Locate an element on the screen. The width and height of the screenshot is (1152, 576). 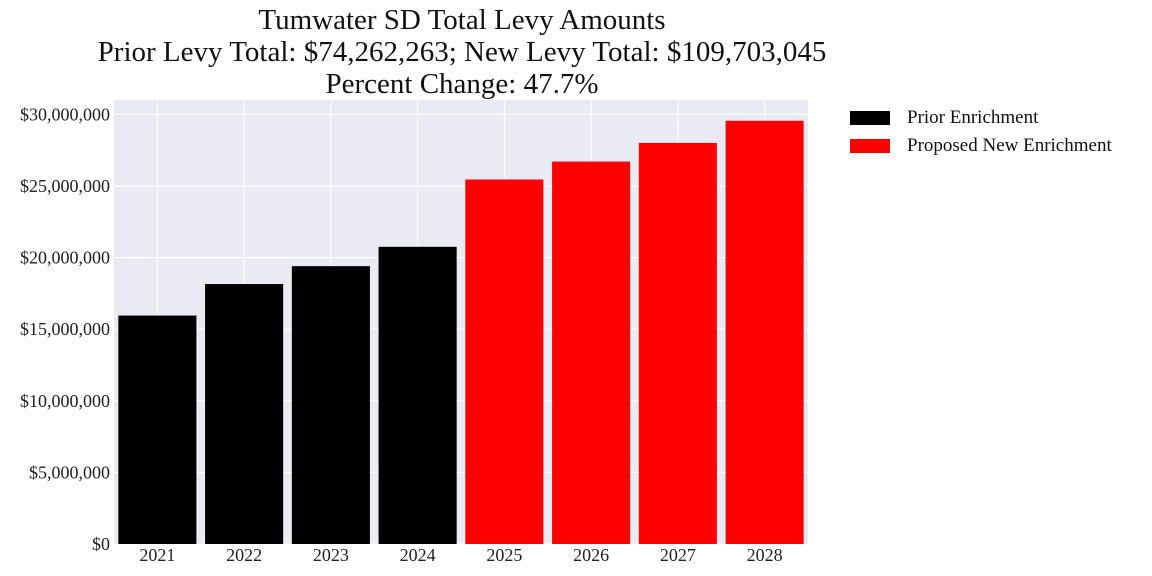
x-tick-label: 2023 is located at coordinates (331, 555).